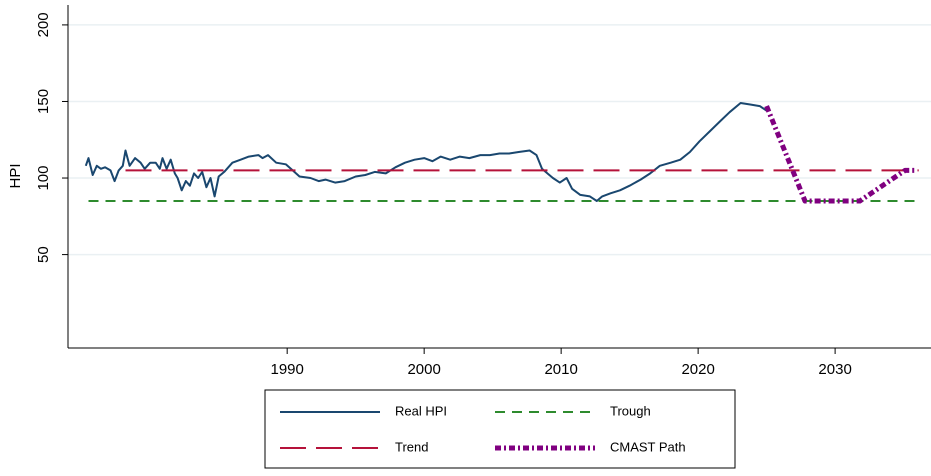 The height and width of the screenshot is (476, 931). What do you see at coordinates (15, 175) in the screenshot?
I see `y-axis-label: HPI` at bounding box center [15, 175].